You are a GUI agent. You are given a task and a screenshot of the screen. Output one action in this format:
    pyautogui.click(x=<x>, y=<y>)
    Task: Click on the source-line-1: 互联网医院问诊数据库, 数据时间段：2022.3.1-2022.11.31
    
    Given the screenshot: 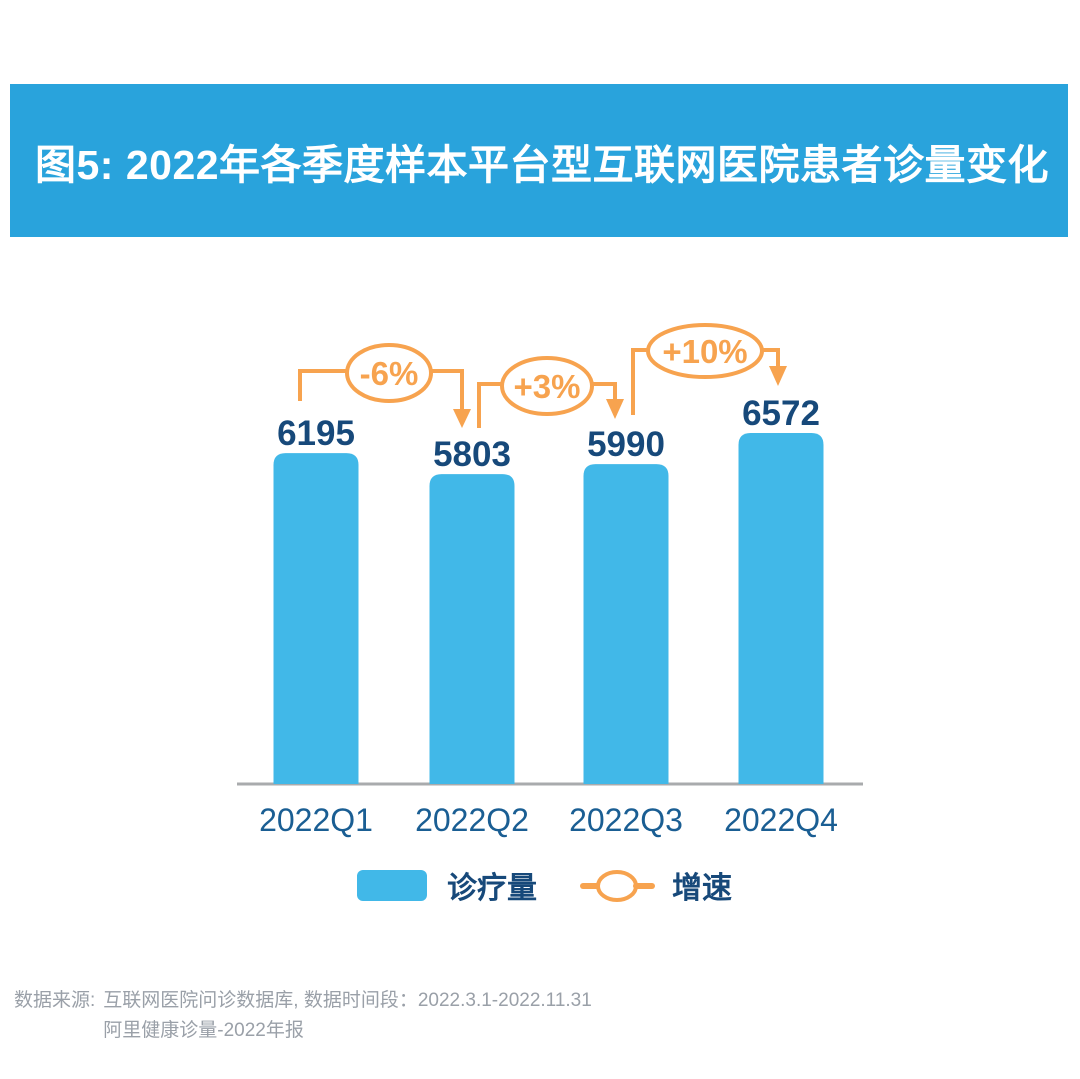 What is the action you would take?
    pyautogui.click(x=347, y=1000)
    